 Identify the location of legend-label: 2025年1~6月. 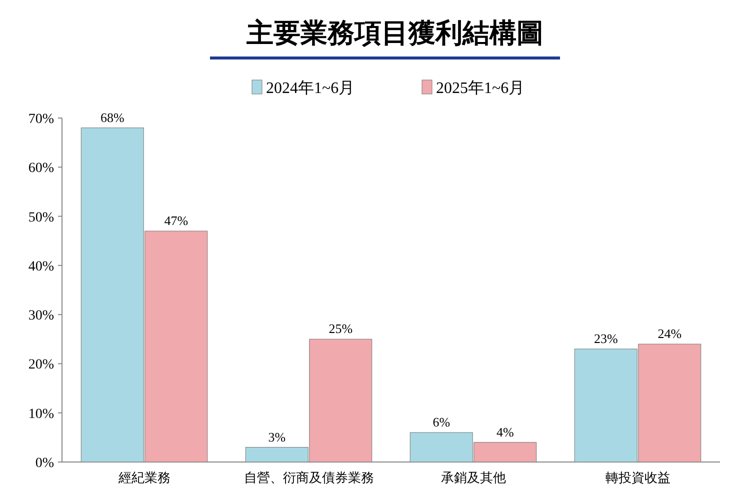
(480, 88).